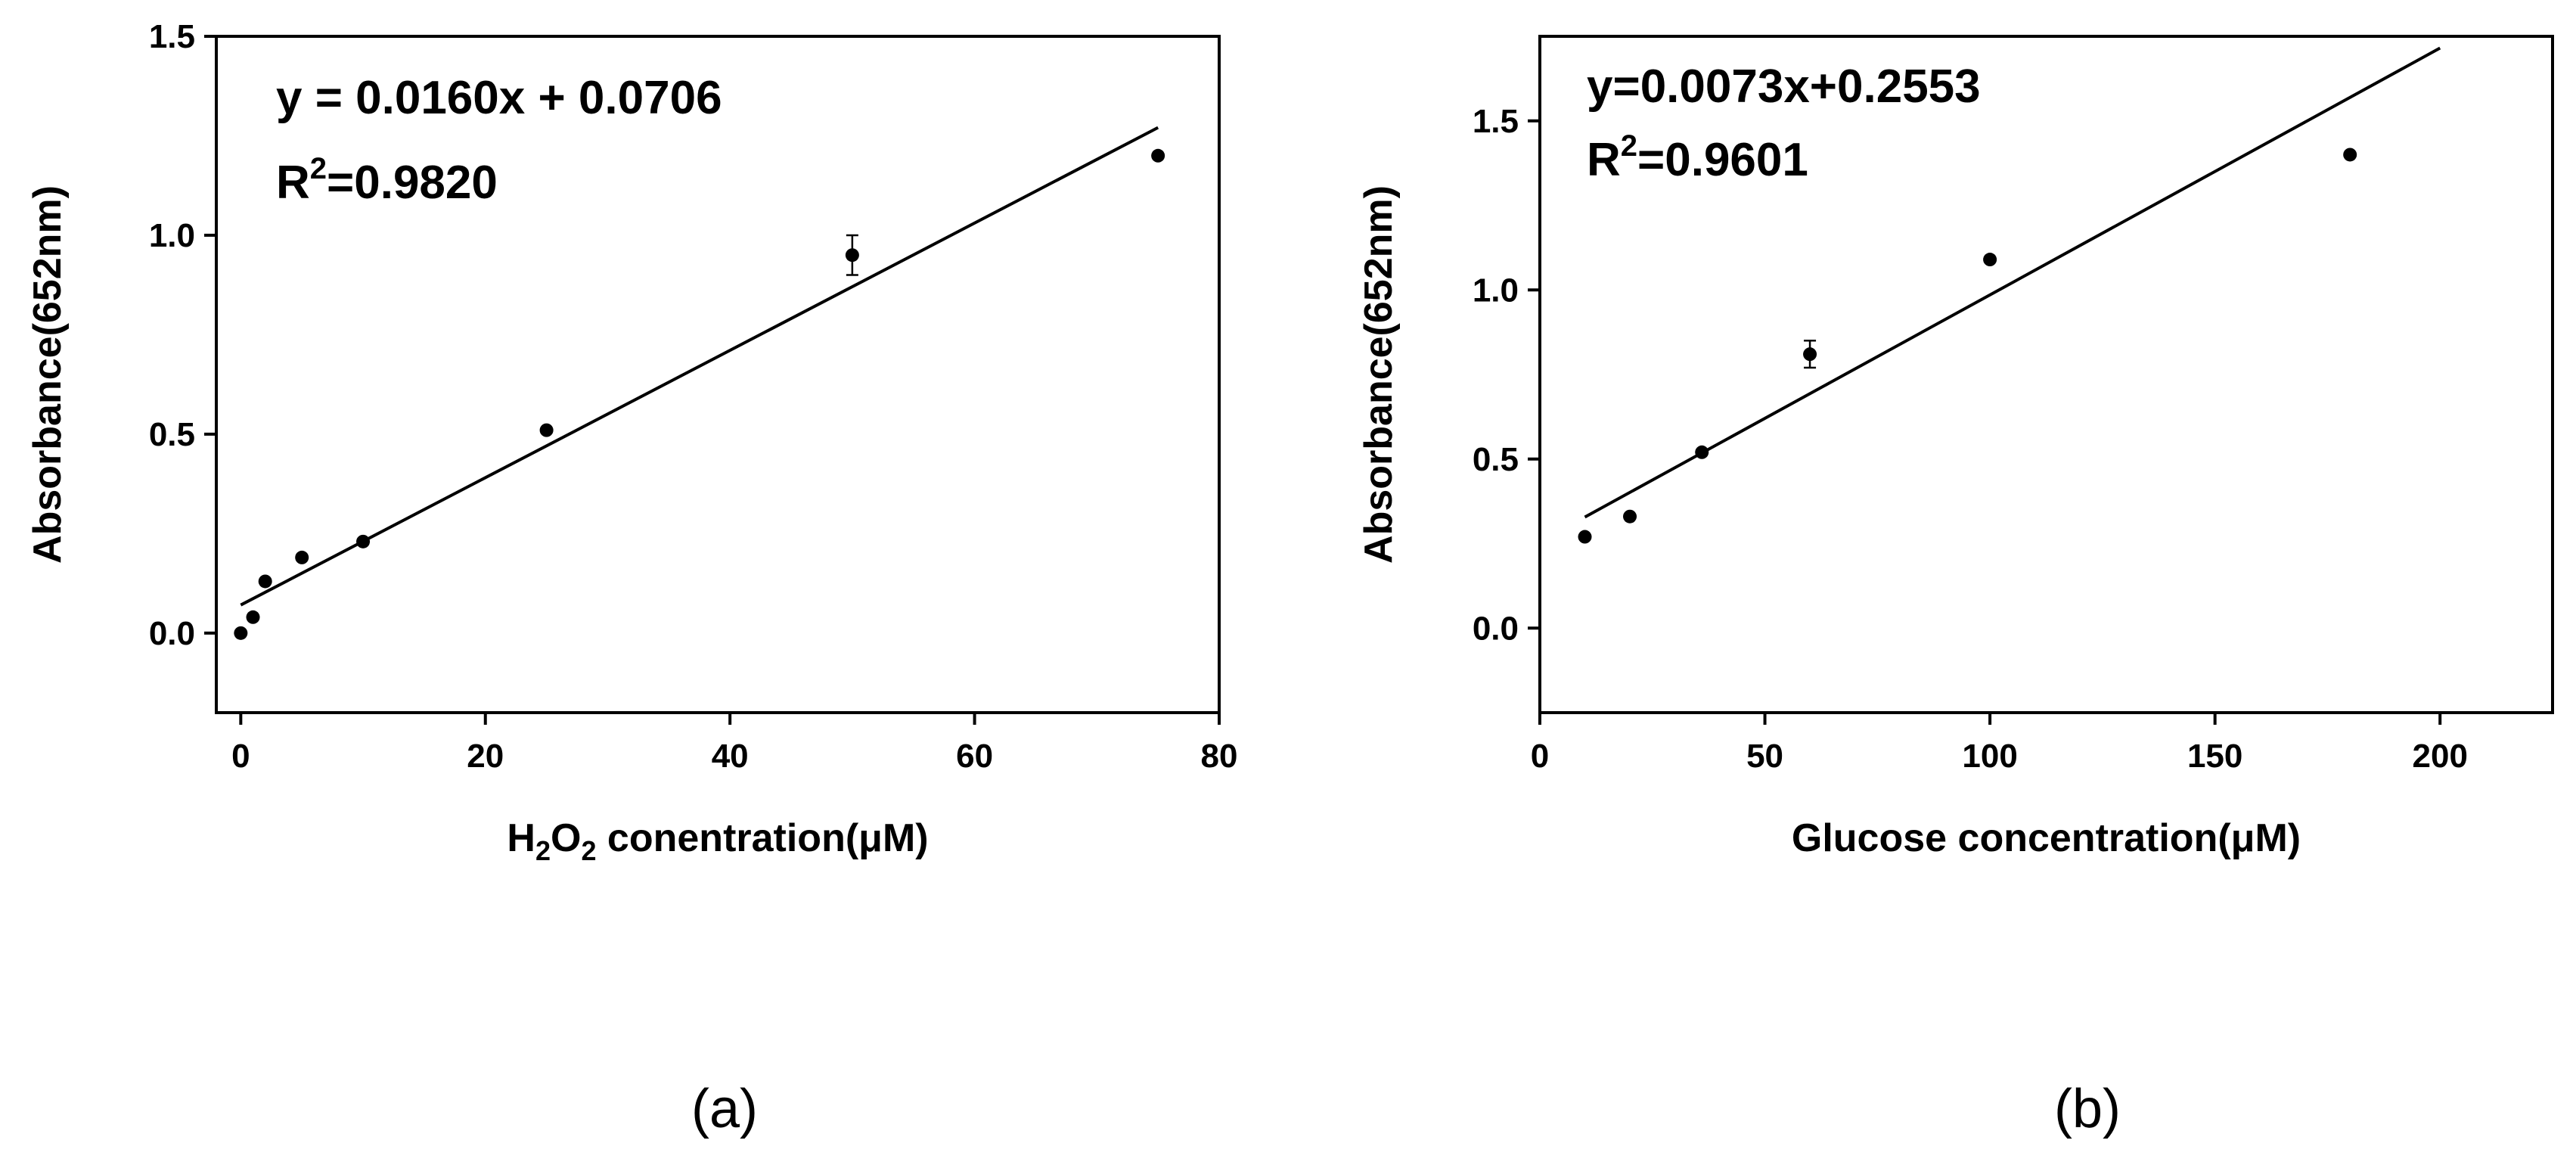 Image resolution: width=2576 pixels, height=1159 pixels. I want to click on x-axis-title: Glucose concentration(μM), so click(2046, 838).